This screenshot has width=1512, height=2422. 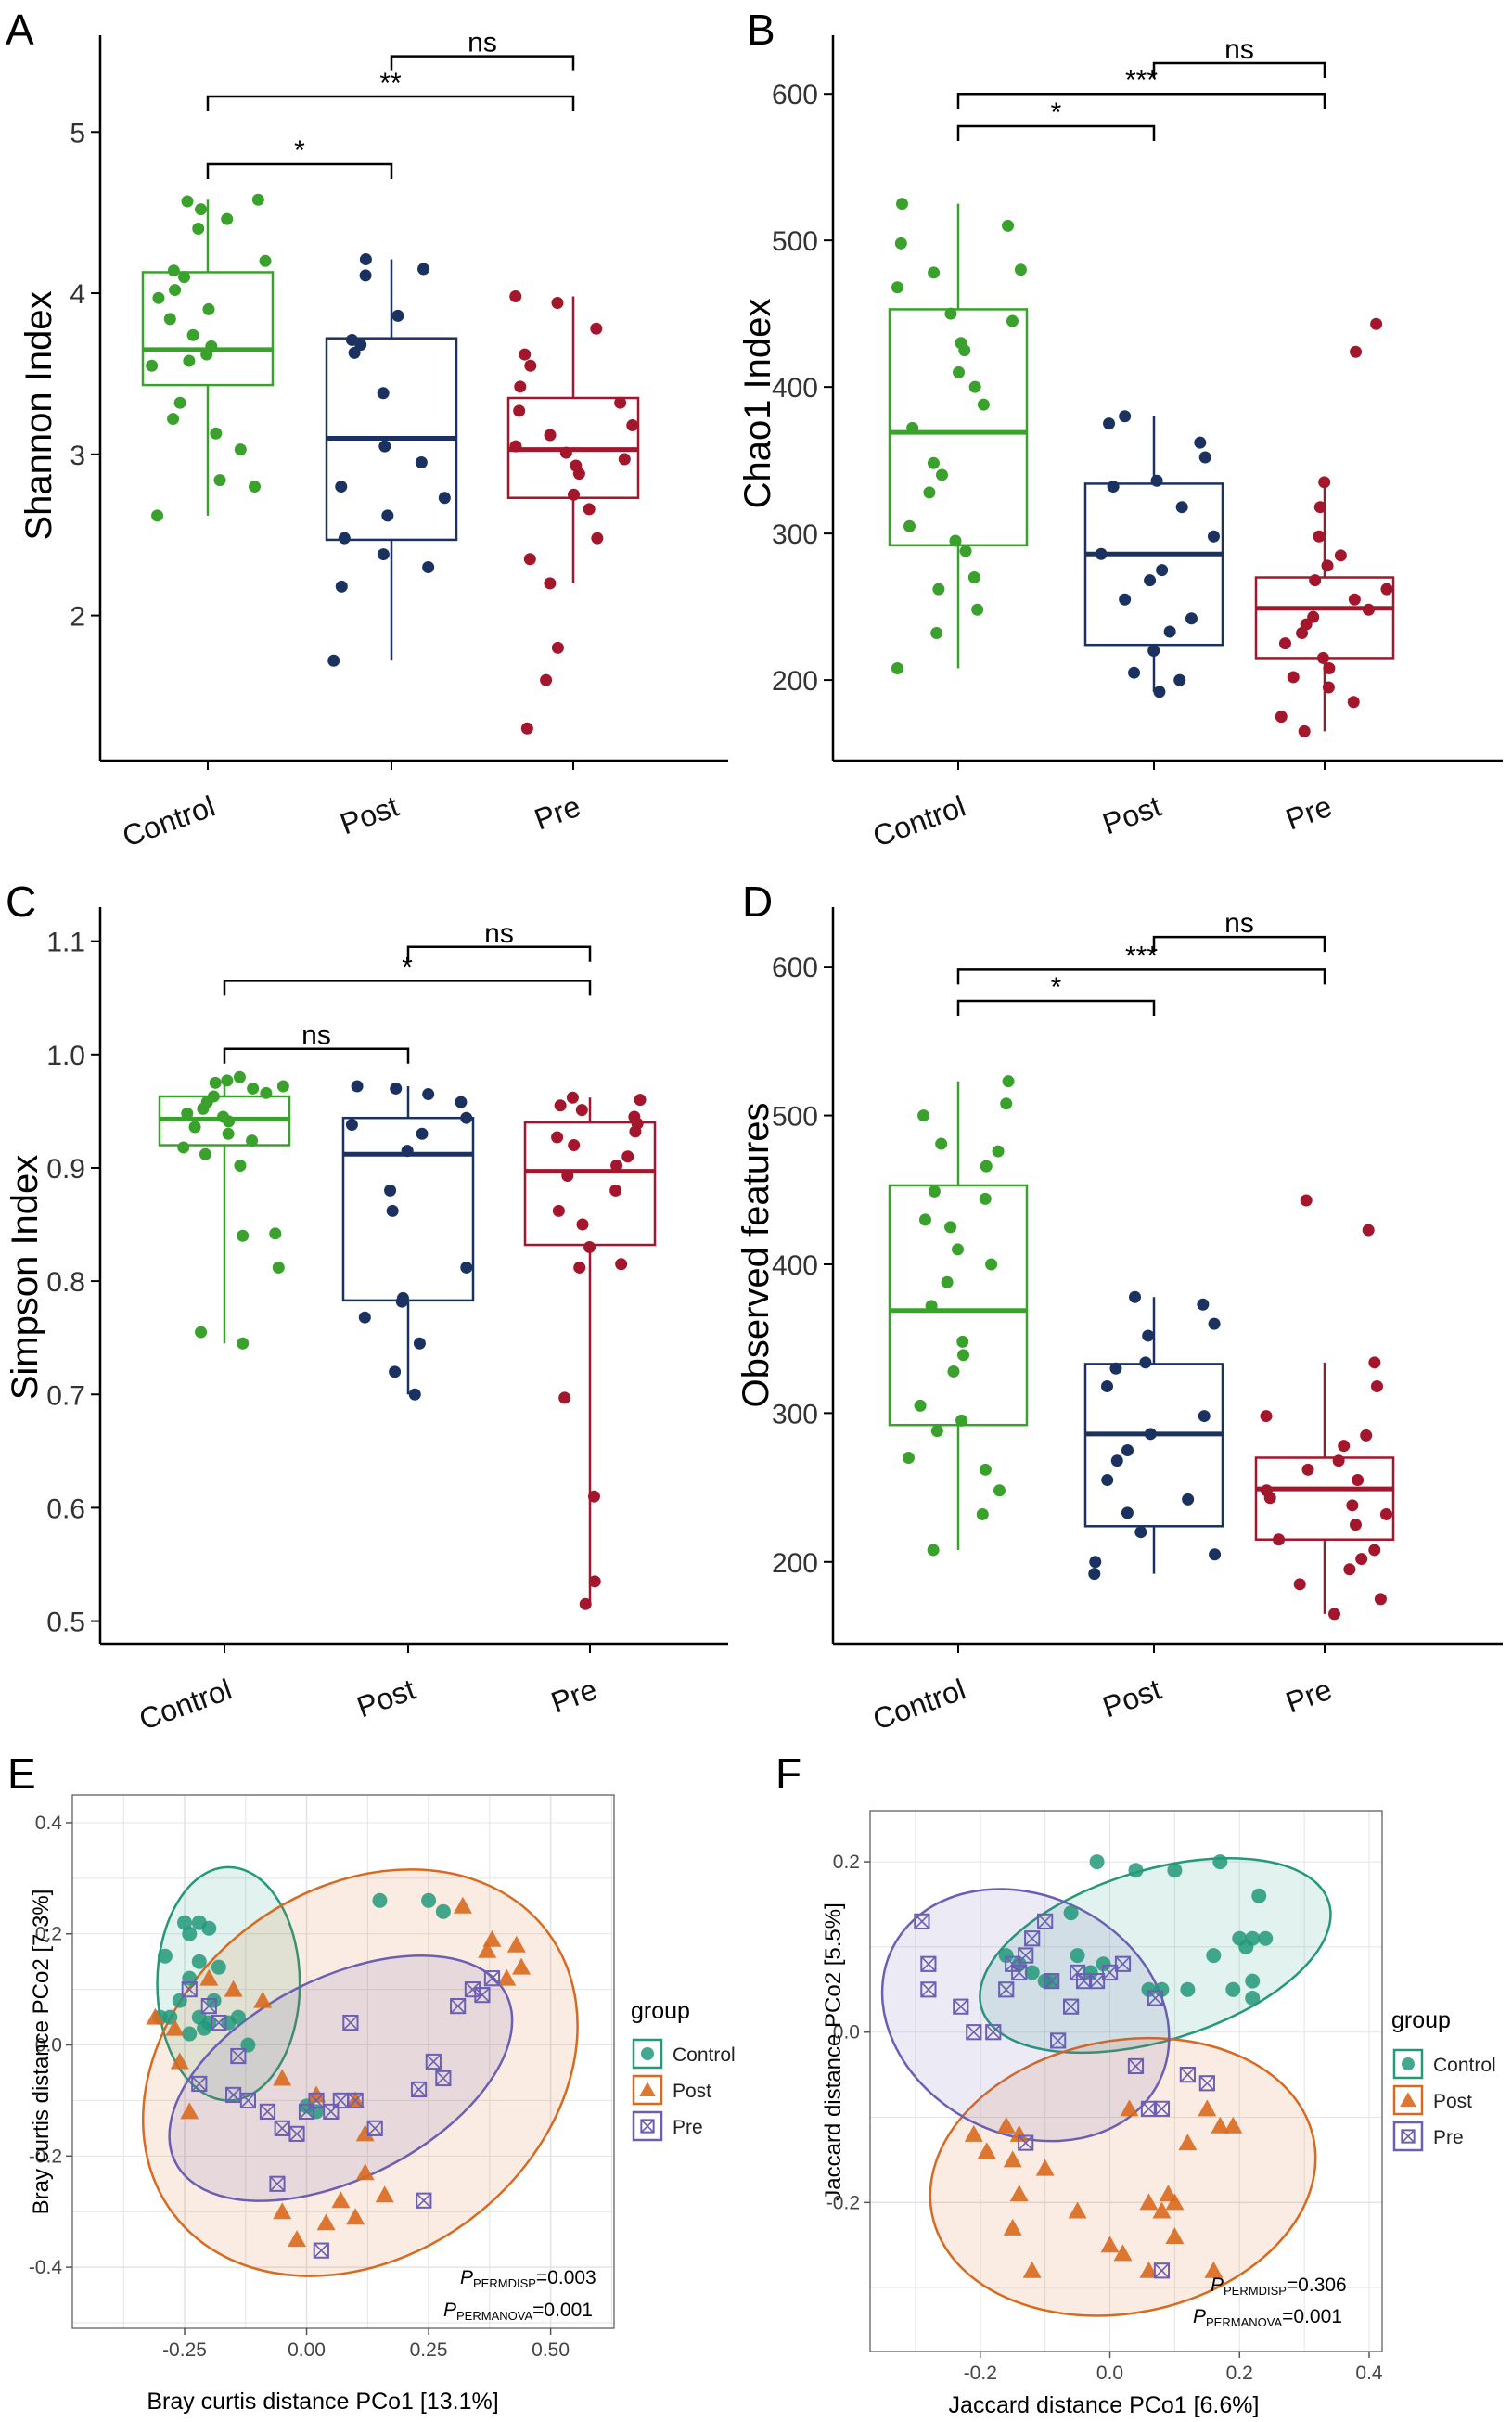 I want to click on panel-b-ytick-label: 600, so click(x=795, y=95).